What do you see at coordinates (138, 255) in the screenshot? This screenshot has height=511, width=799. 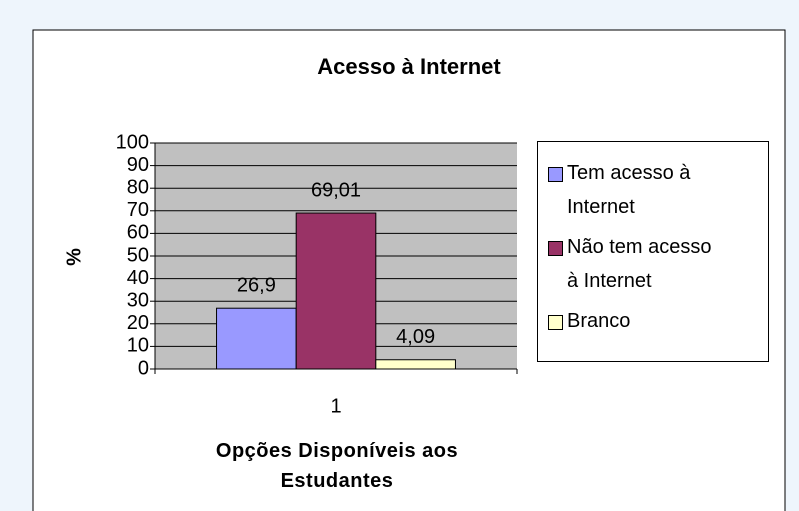 I see `y-tick-label: 50` at bounding box center [138, 255].